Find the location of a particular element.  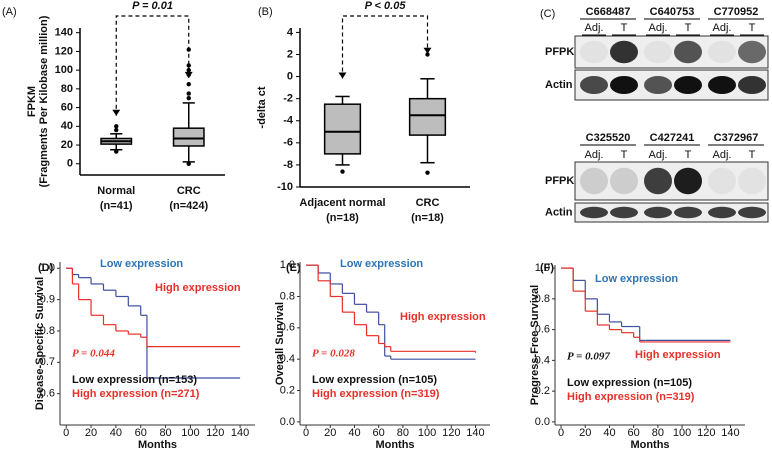

x-tick-label: 60 is located at coordinates (379, 433).